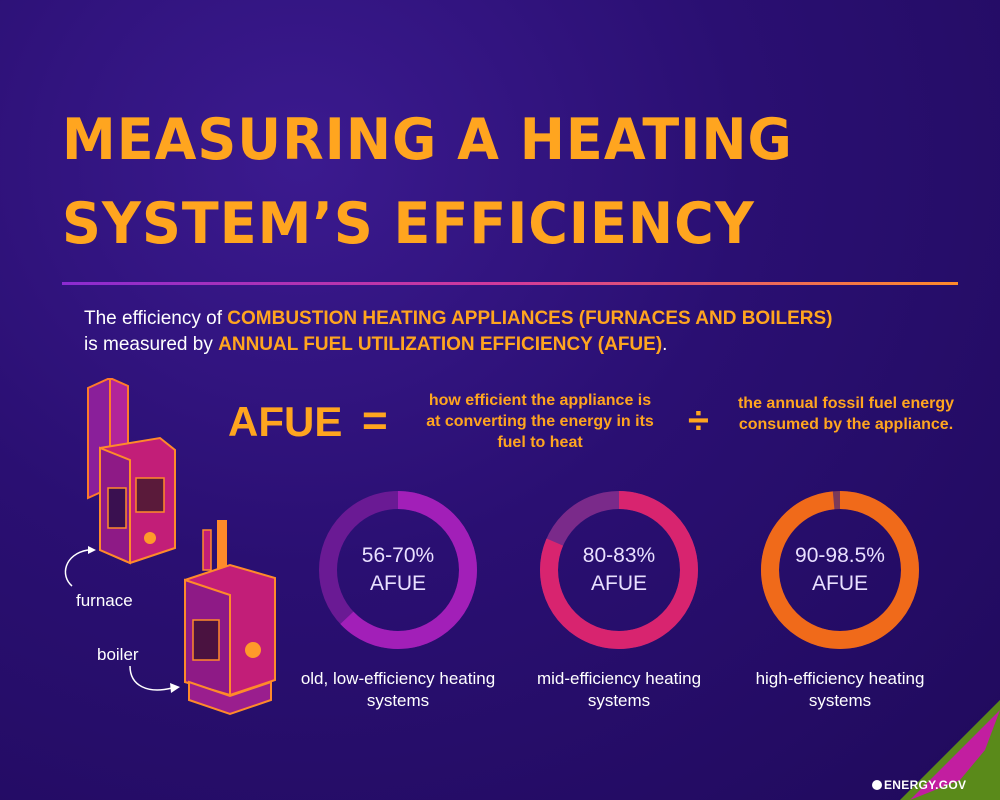 This screenshot has height=800, width=1000. What do you see at coordinates (285, 421) in the screenshot?
I see `afue-label: AFUE` at bounding box center [285, 421].